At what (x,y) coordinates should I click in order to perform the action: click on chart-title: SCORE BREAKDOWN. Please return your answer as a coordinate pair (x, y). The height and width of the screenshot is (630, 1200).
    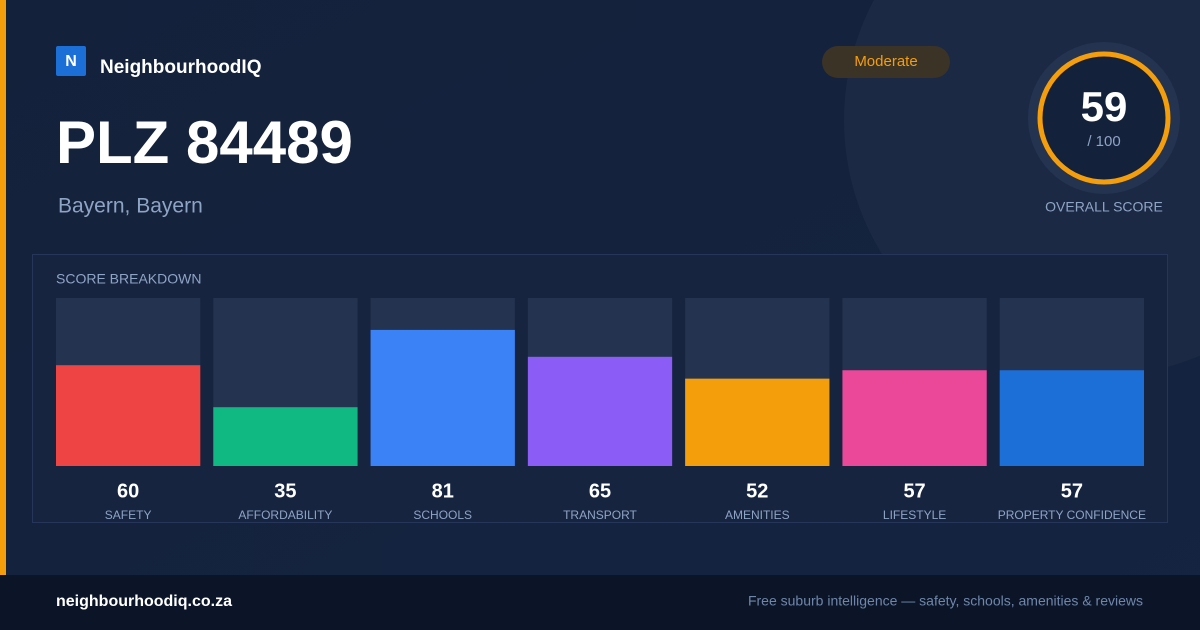
    Looking at the image, I should click on (128, 279).